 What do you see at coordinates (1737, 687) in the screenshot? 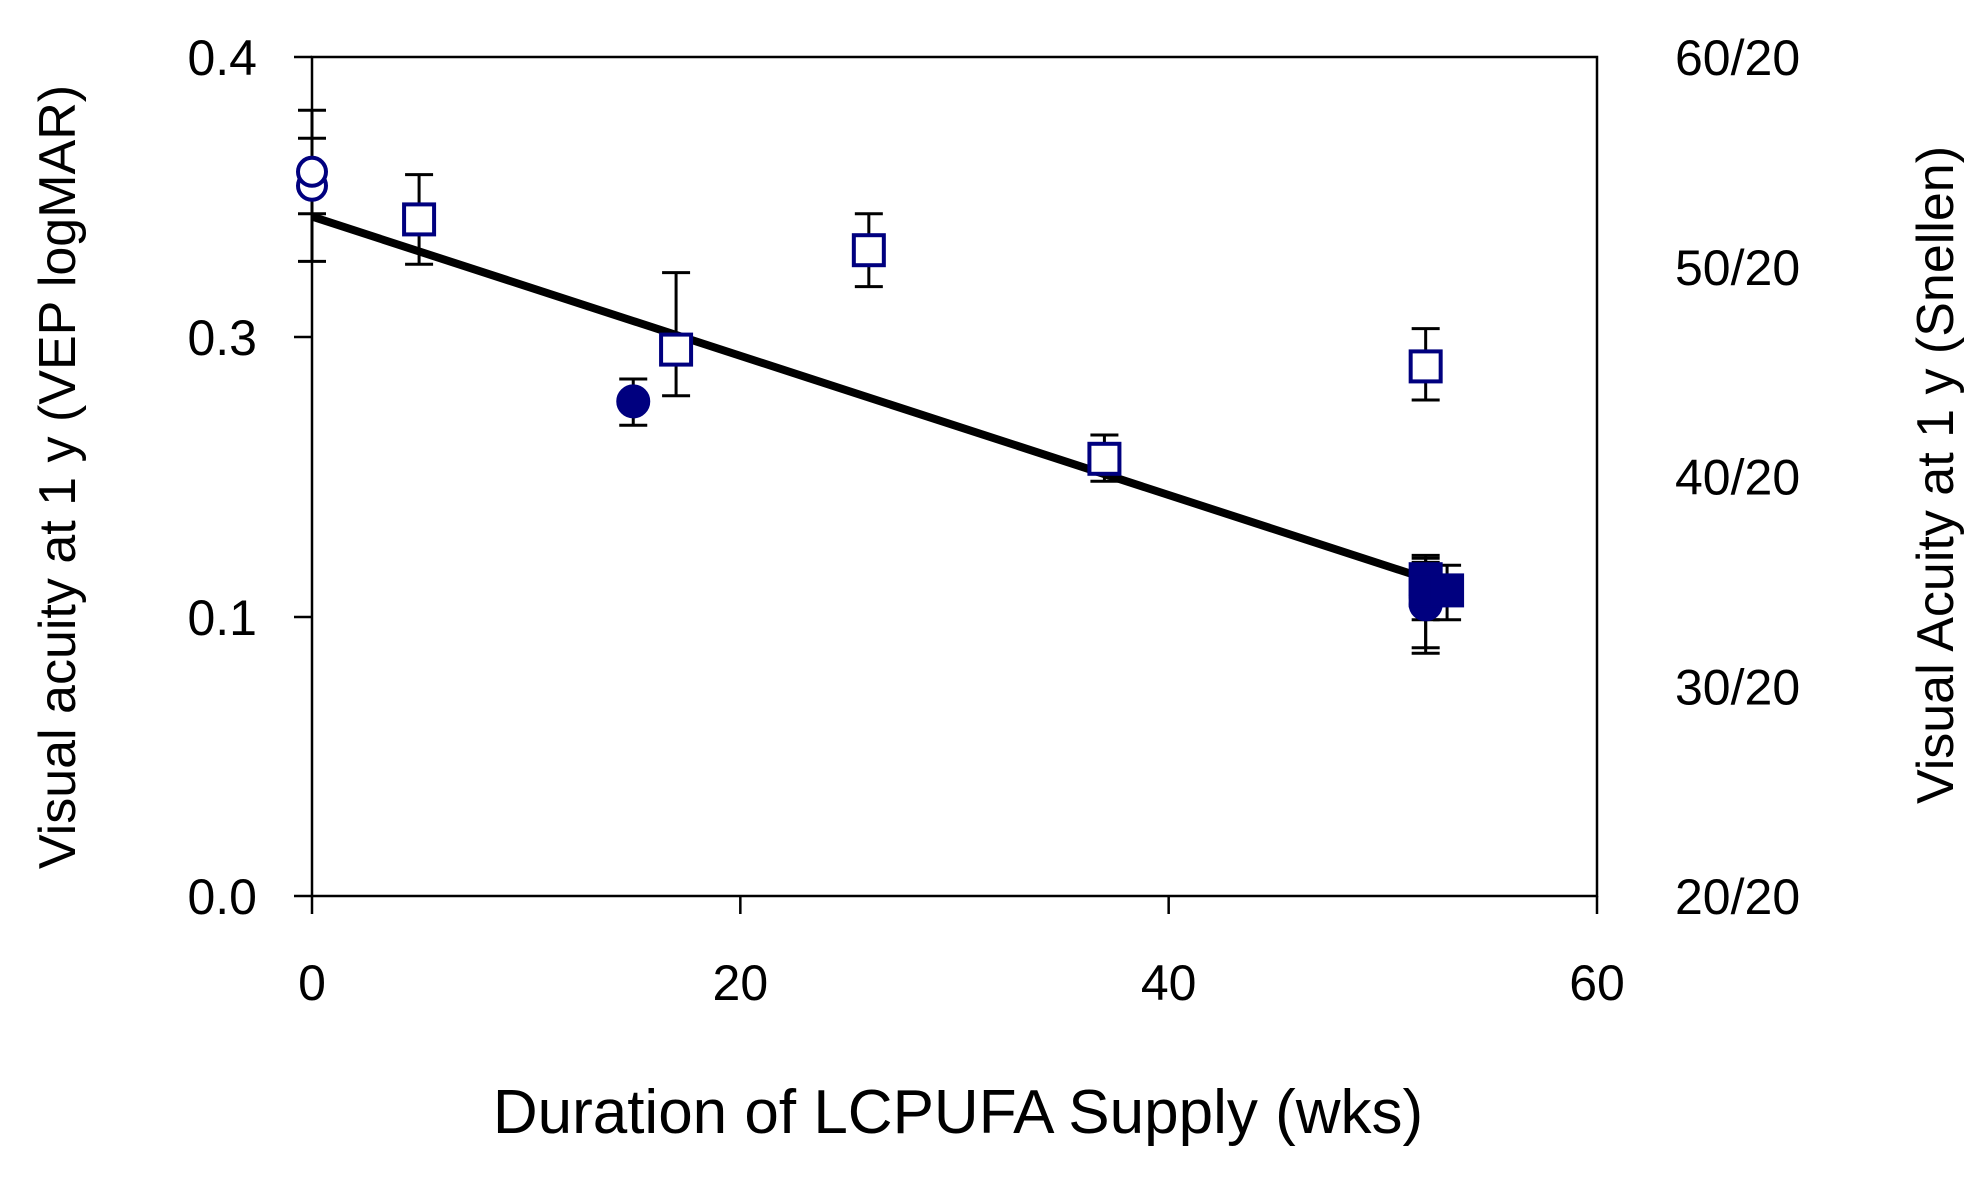
I see `y-right-tick-label: 30/20` at bounding box center [1737, 687].